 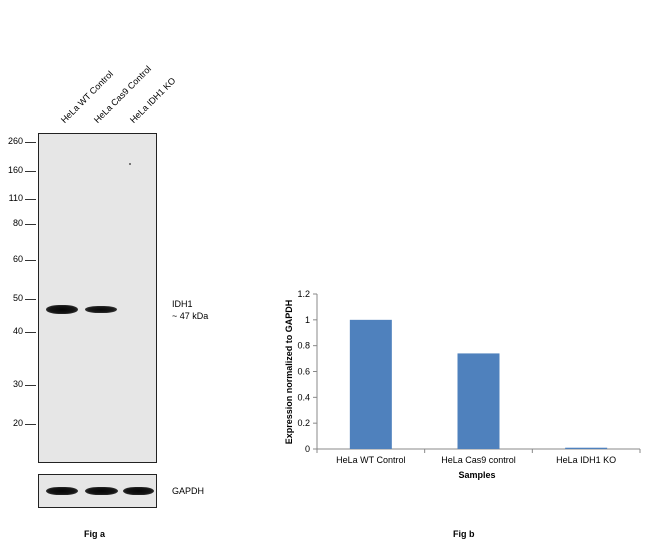 I want to click on y-tick-label: 0.4, so click(x=303, y=397).